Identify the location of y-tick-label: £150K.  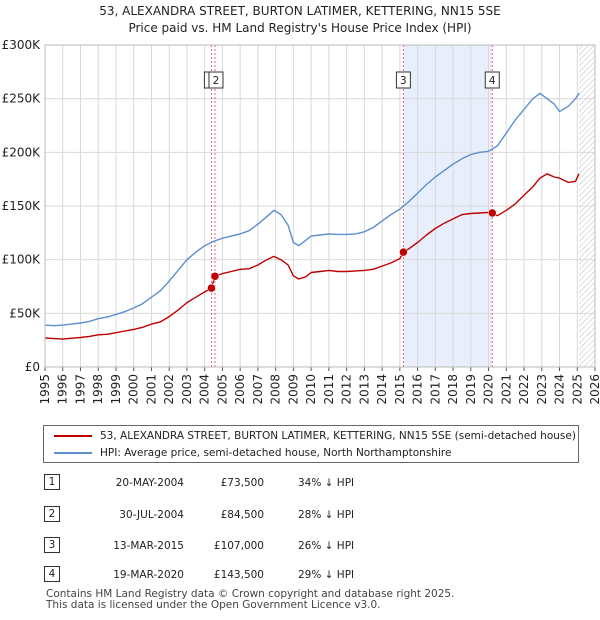
(22, 206).